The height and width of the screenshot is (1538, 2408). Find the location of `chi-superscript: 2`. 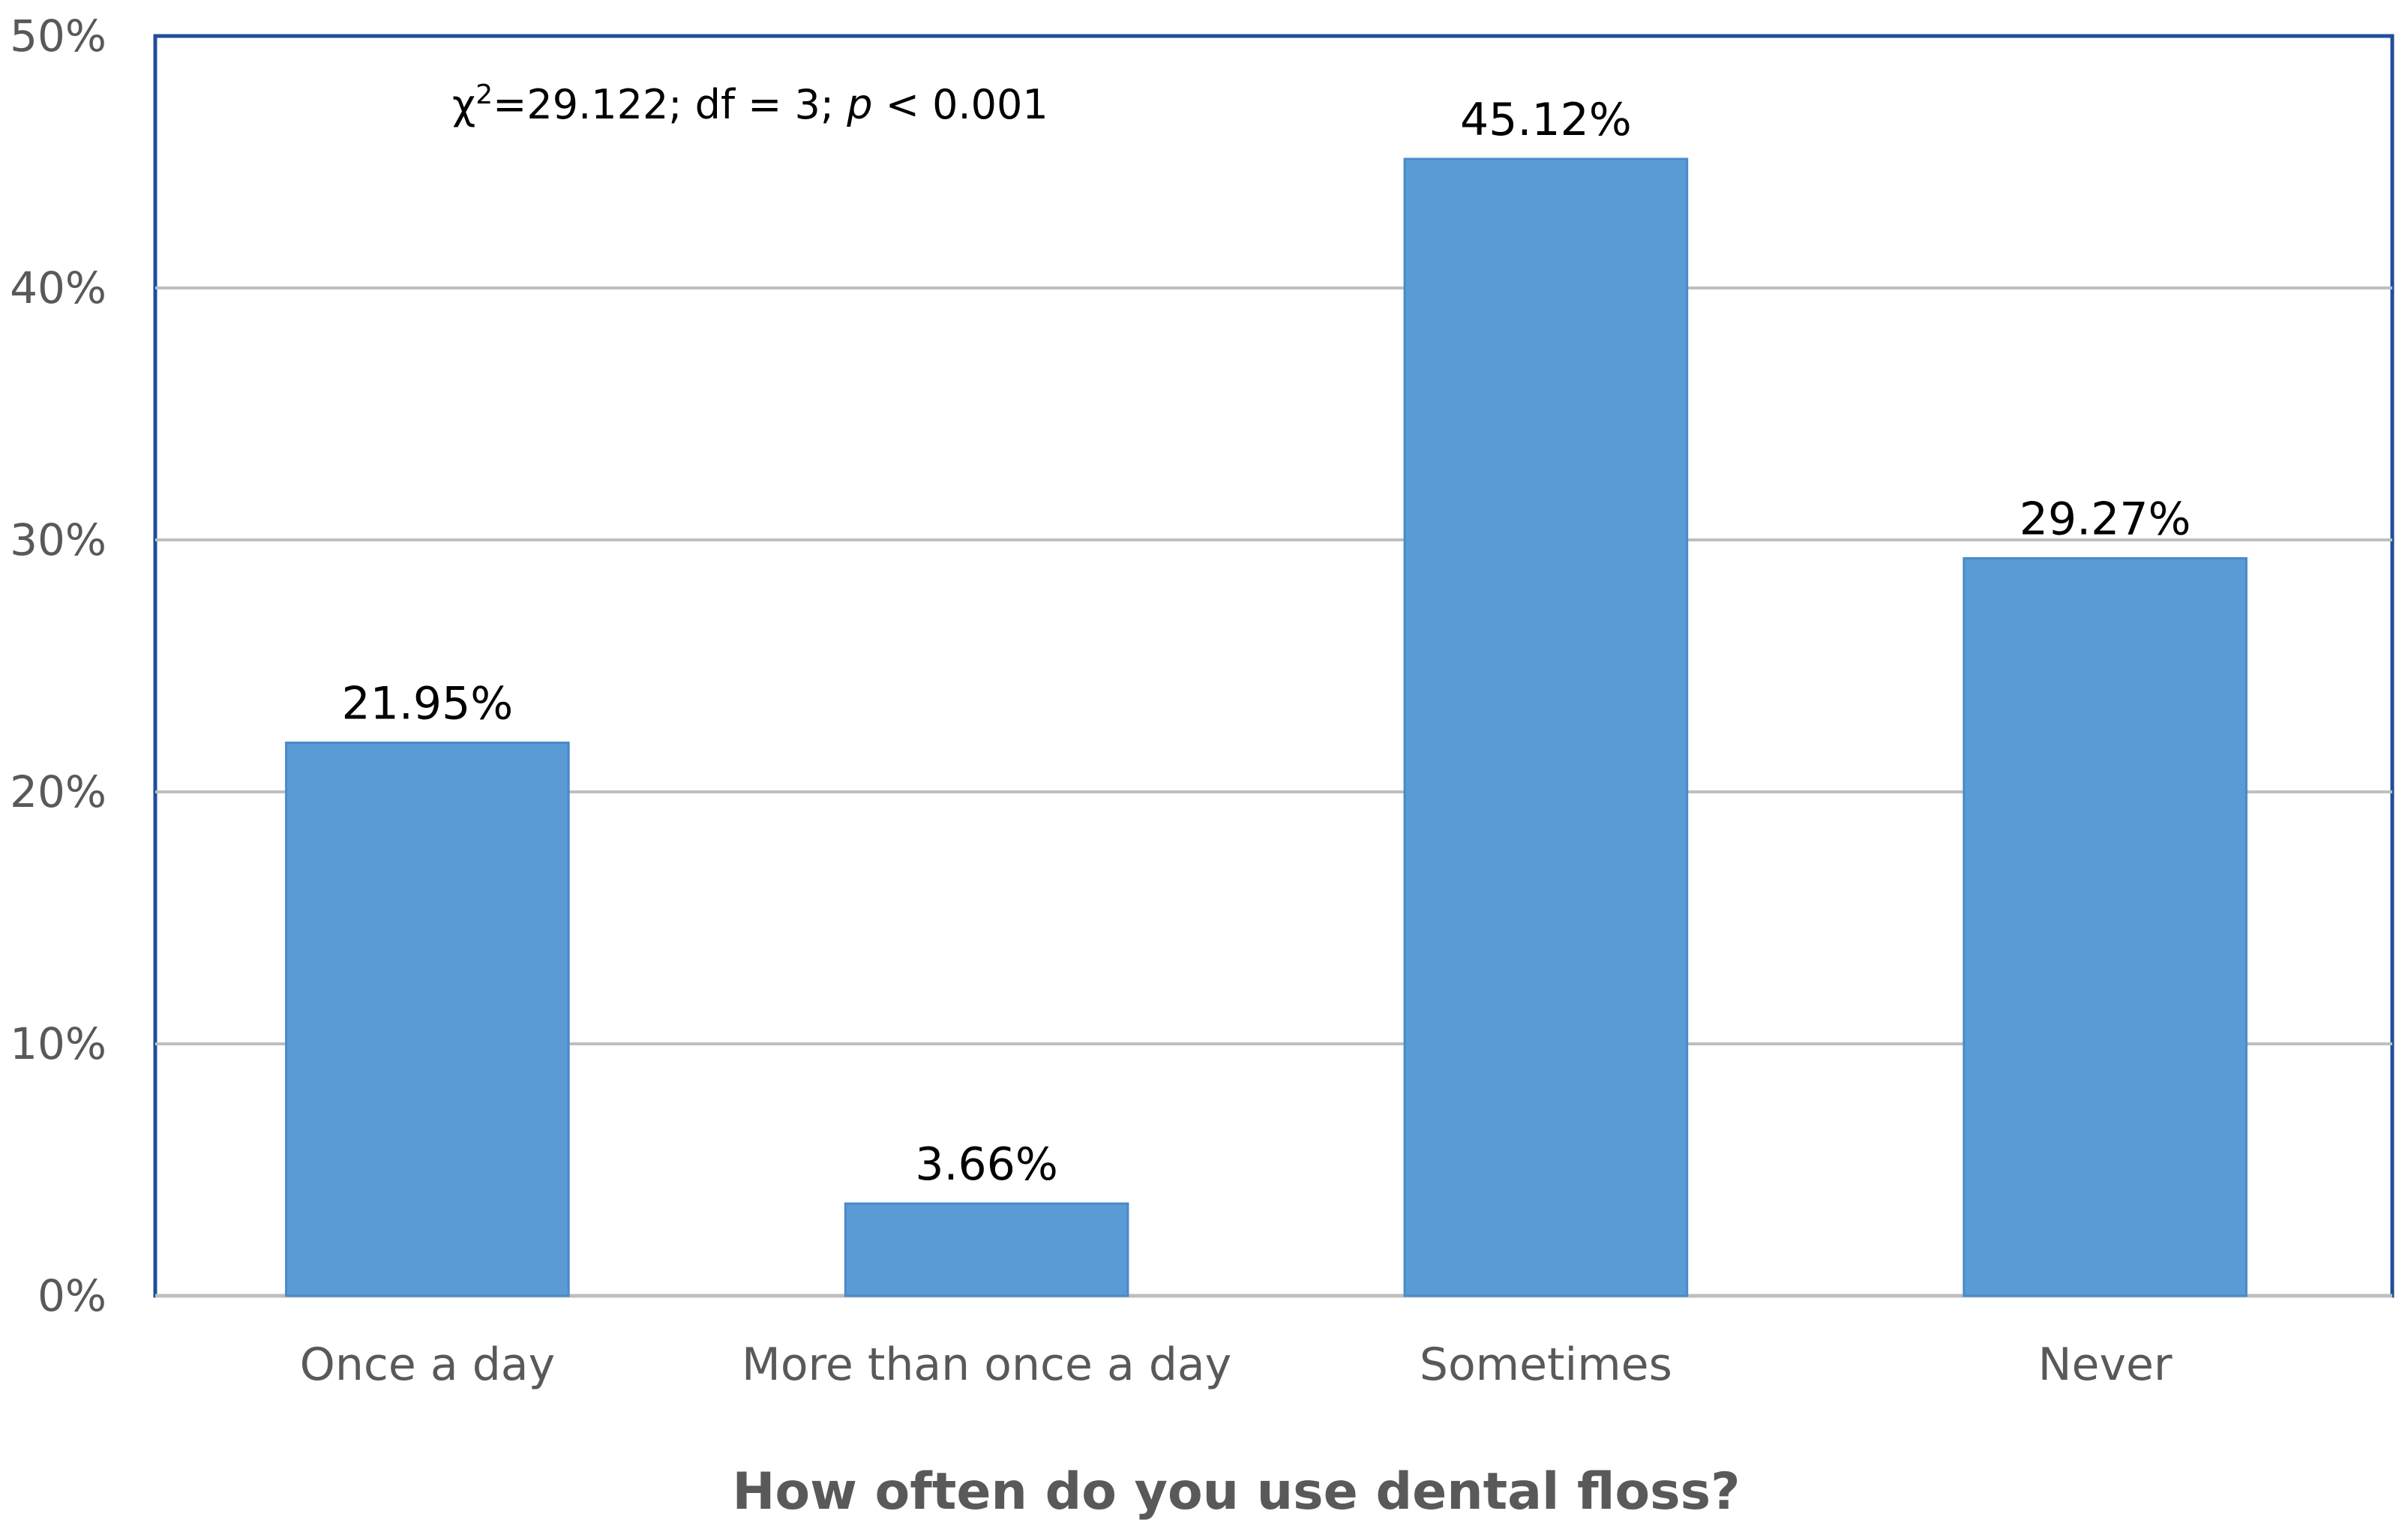

chi-superscript: 2 is located at coordinates (484, 94).